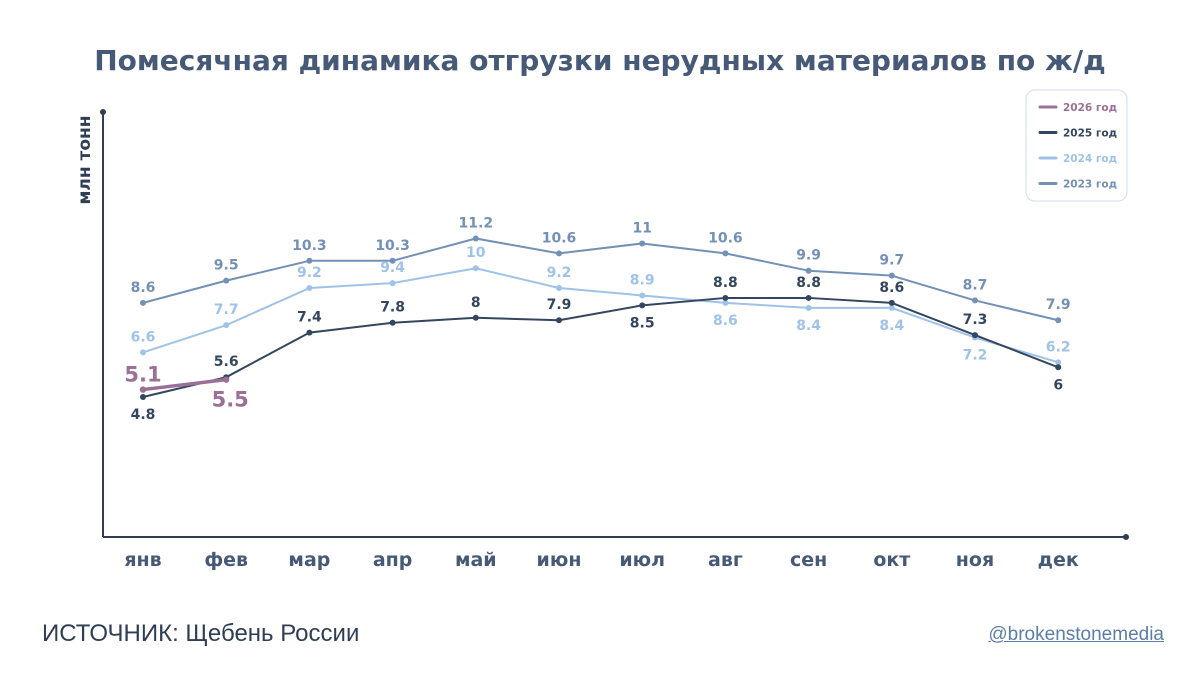 The image size is (1200, 675). Describe the element at coordinates (393, 560) in the screenshot. I see `x-tick-label: апр` at that location.